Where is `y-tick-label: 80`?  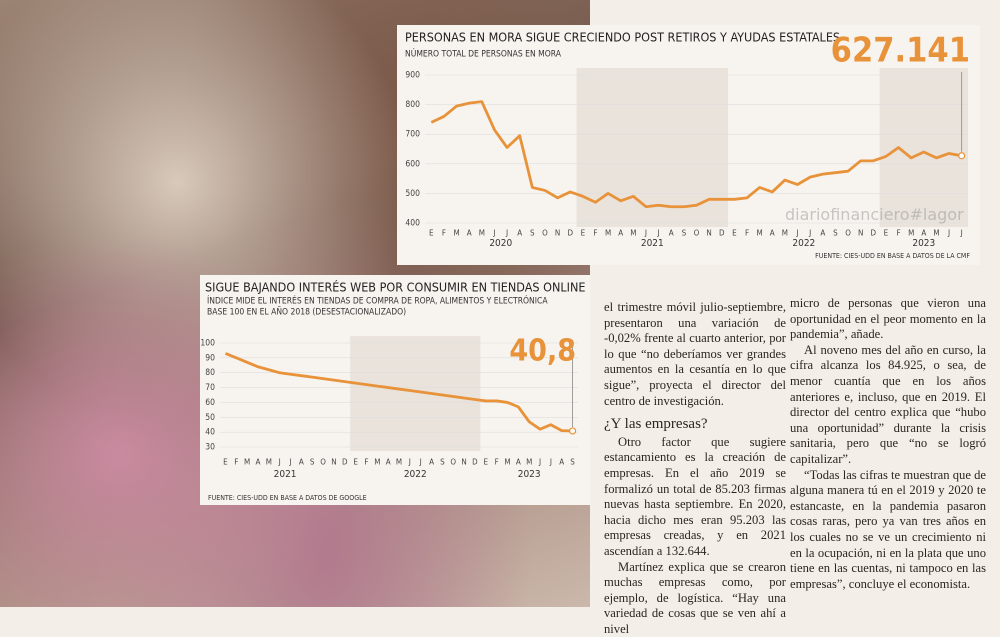 y-tick-label: 80 is located at coordinates (210, 373).